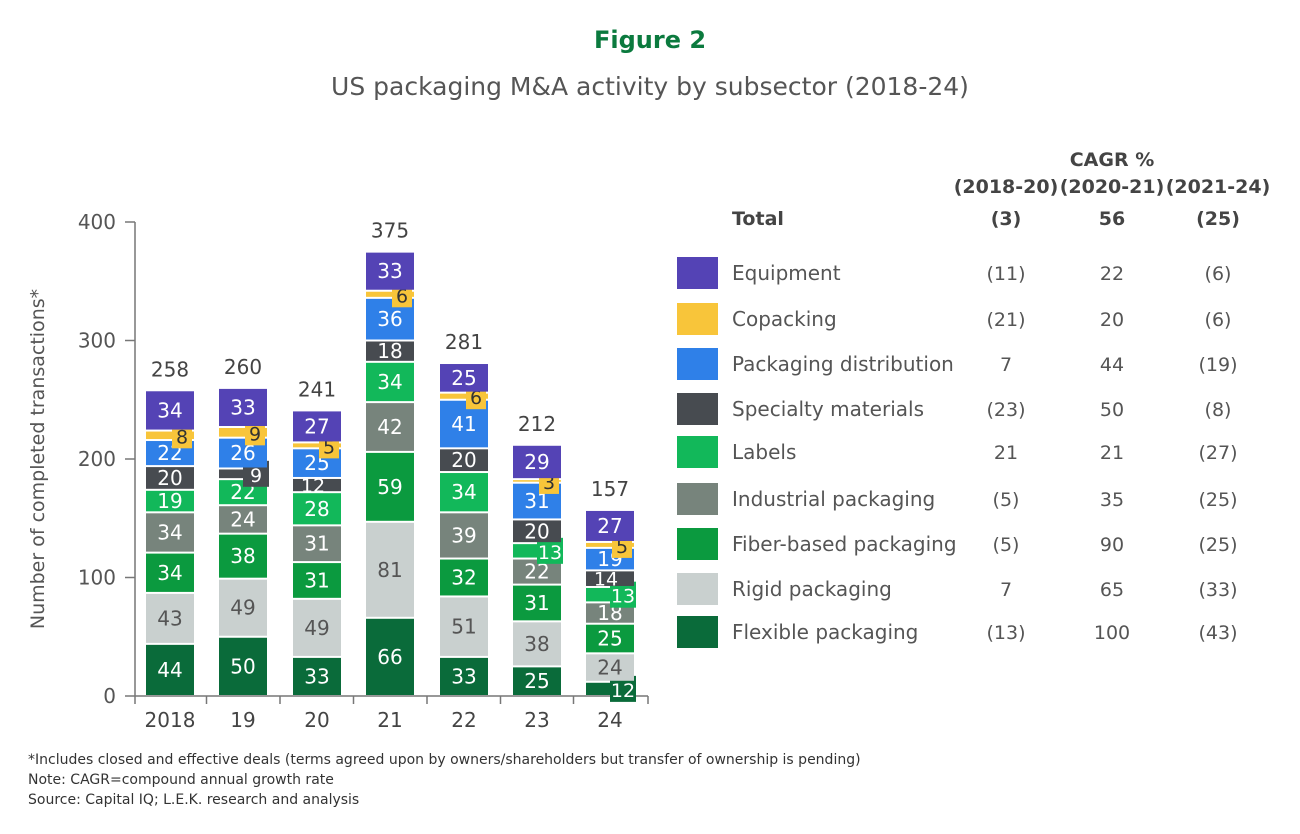 The width and height of the screenshot is (1300, 834). What do you see at coordinates (622, 547) in the screenshot?
I see `data-label: 5` at bounding box center [622, 547].